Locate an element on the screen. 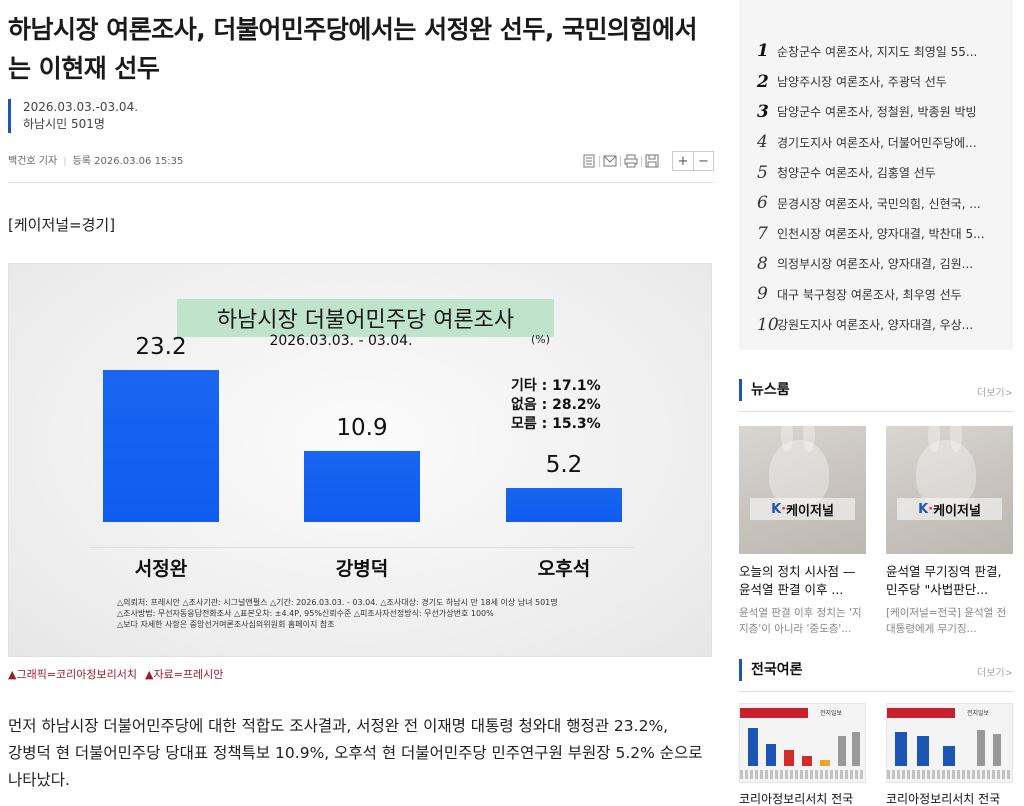  ranking-title: 남양주시장 여론조사, 주광덕 선두 is located at coordinates (862, 82).